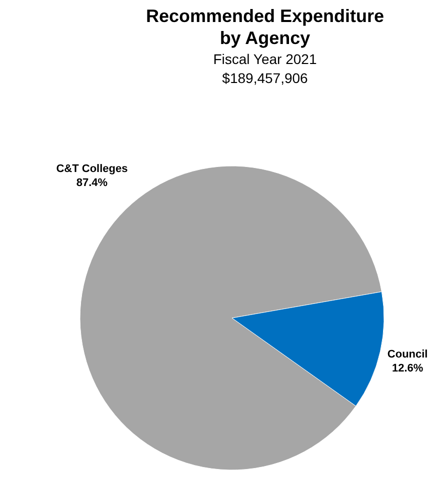 This screenshot has width=447, height=487. What do you see at coordinates (265, 59) in the screenshot?
I see `chart-subtitle: Fiscal Year 2021` at bounding box center [265, 59].